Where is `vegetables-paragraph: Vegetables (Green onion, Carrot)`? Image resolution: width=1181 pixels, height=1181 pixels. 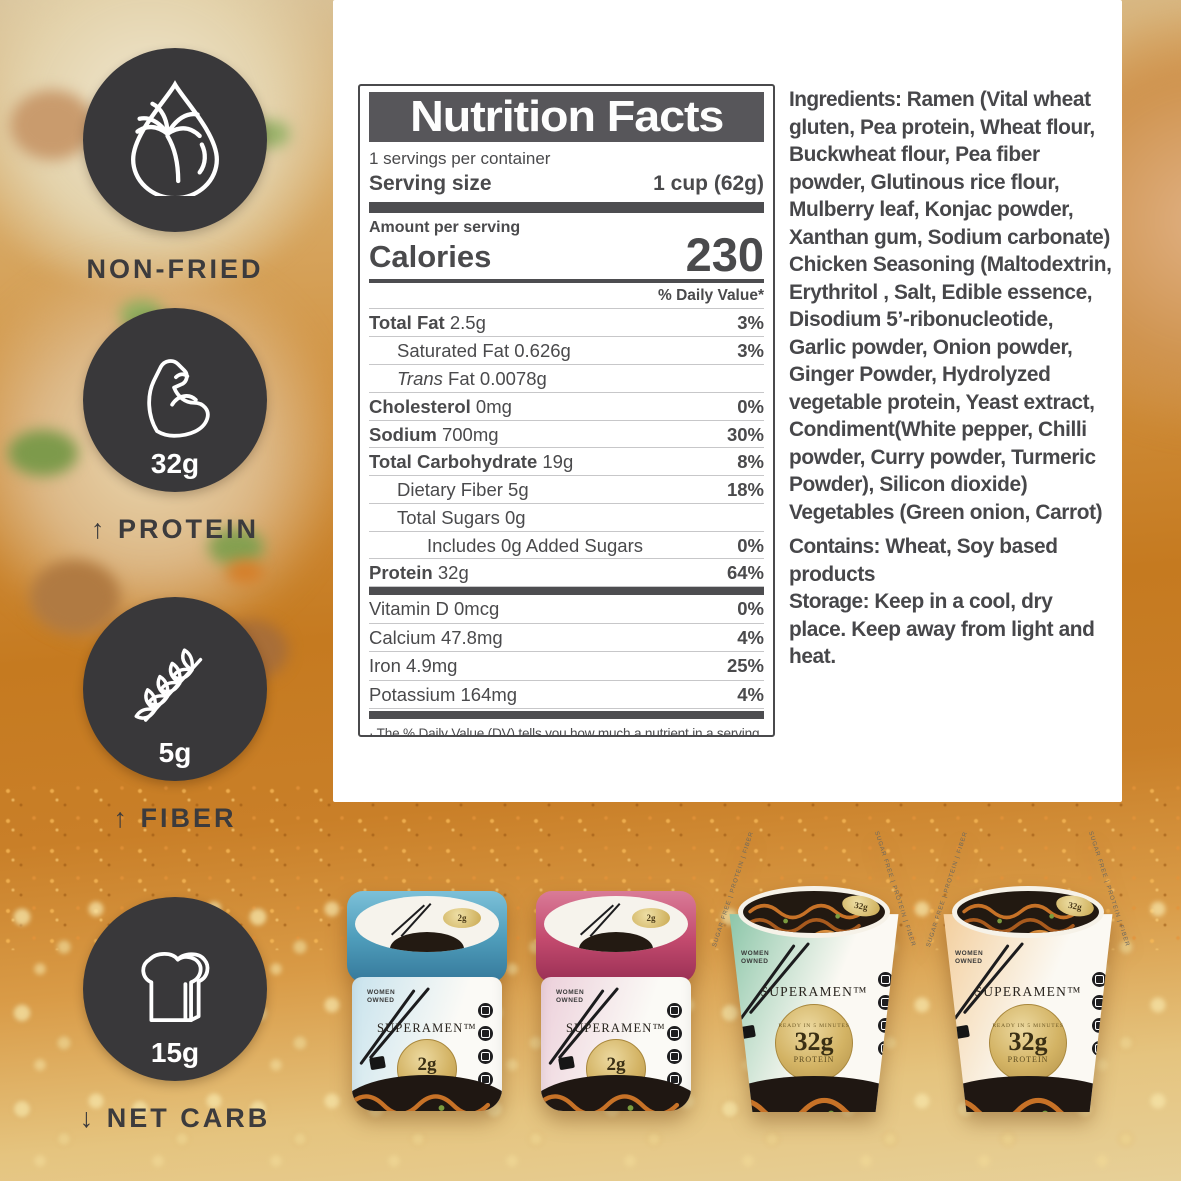 vegetables-paragraph: Vegetables (Green onion, Carrot) is located at coordinates (946, 511).